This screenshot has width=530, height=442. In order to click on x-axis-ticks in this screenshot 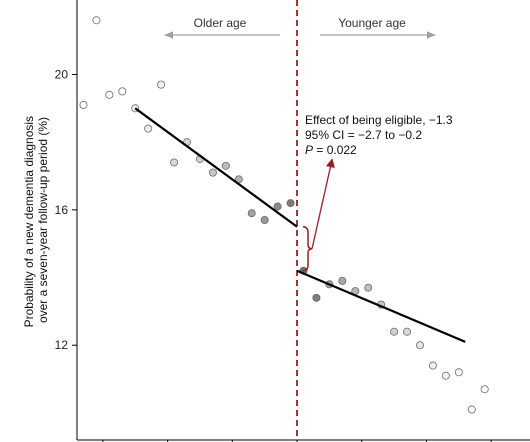, I will do `click(297, 441)`.